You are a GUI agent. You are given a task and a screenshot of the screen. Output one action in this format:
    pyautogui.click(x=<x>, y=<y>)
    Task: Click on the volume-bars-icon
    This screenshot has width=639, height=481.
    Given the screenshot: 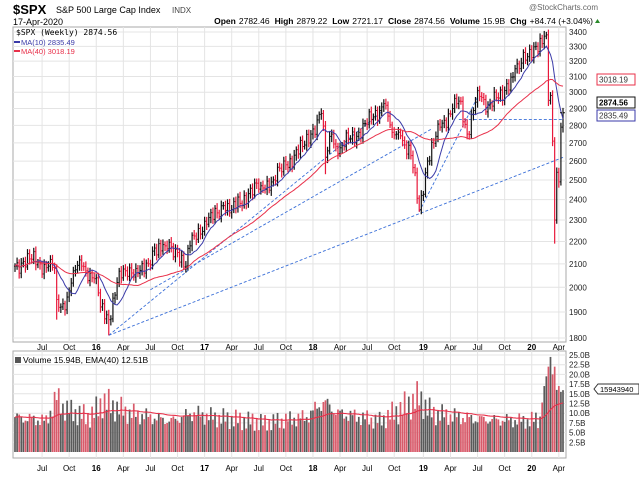 What is the action you would take?
    pyautogui.click(x=18, y=360)
    